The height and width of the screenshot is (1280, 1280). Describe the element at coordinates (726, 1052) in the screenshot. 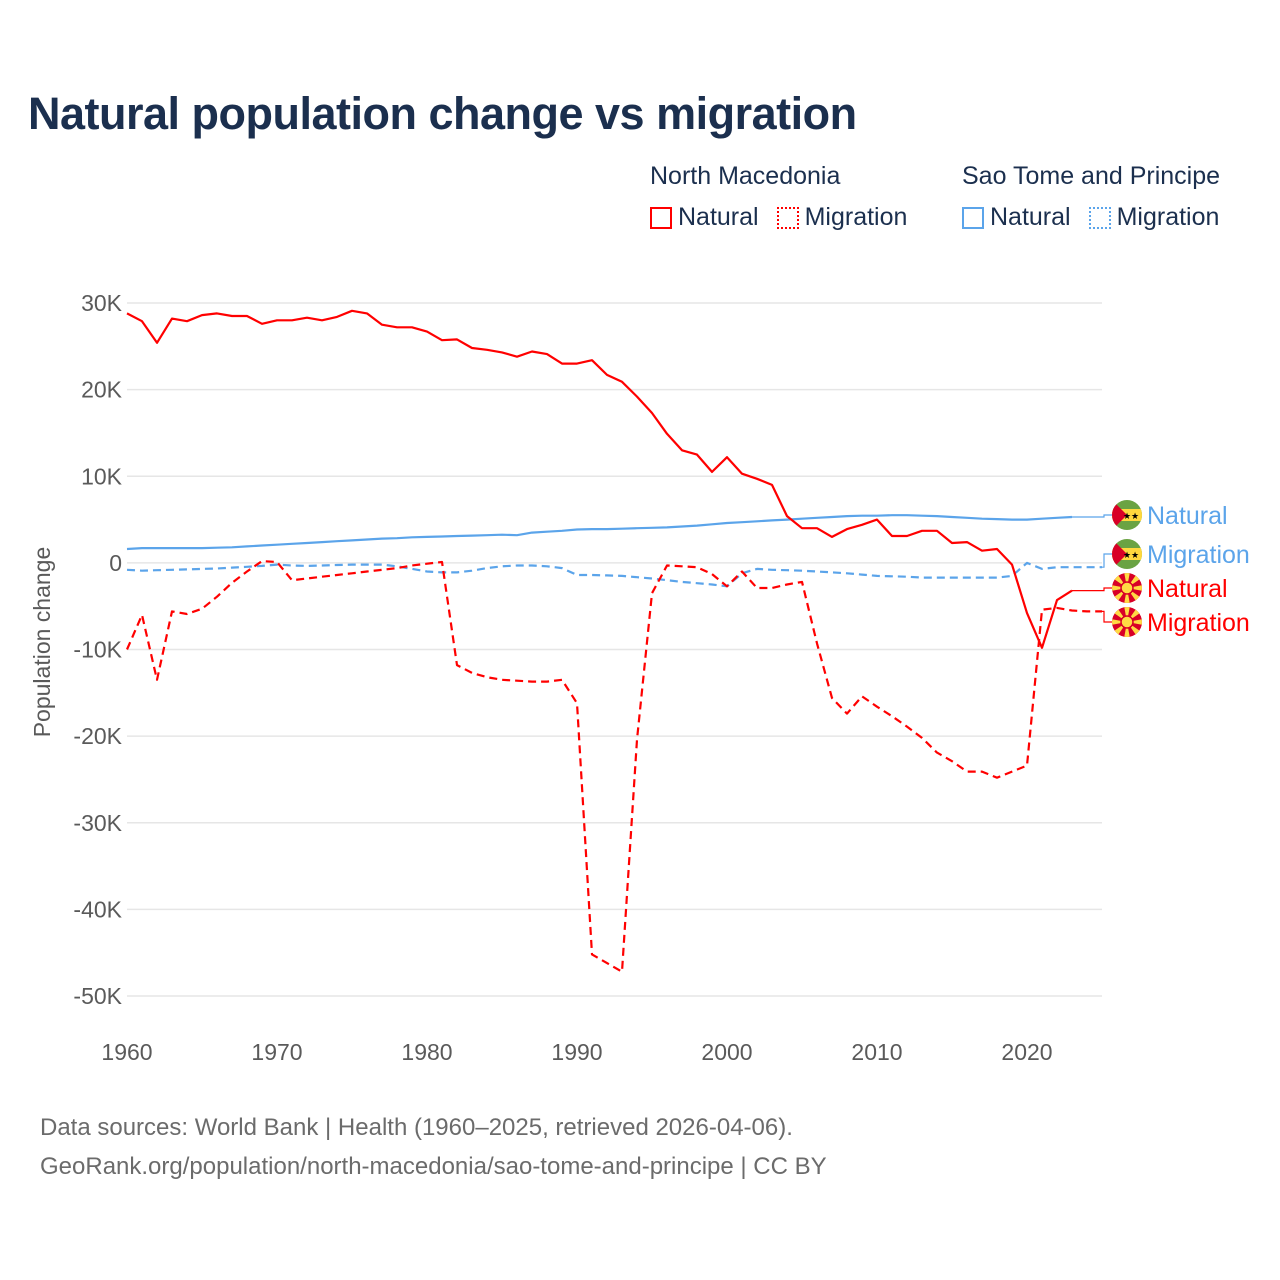

I see `x-tick-label: 2000` at that location.